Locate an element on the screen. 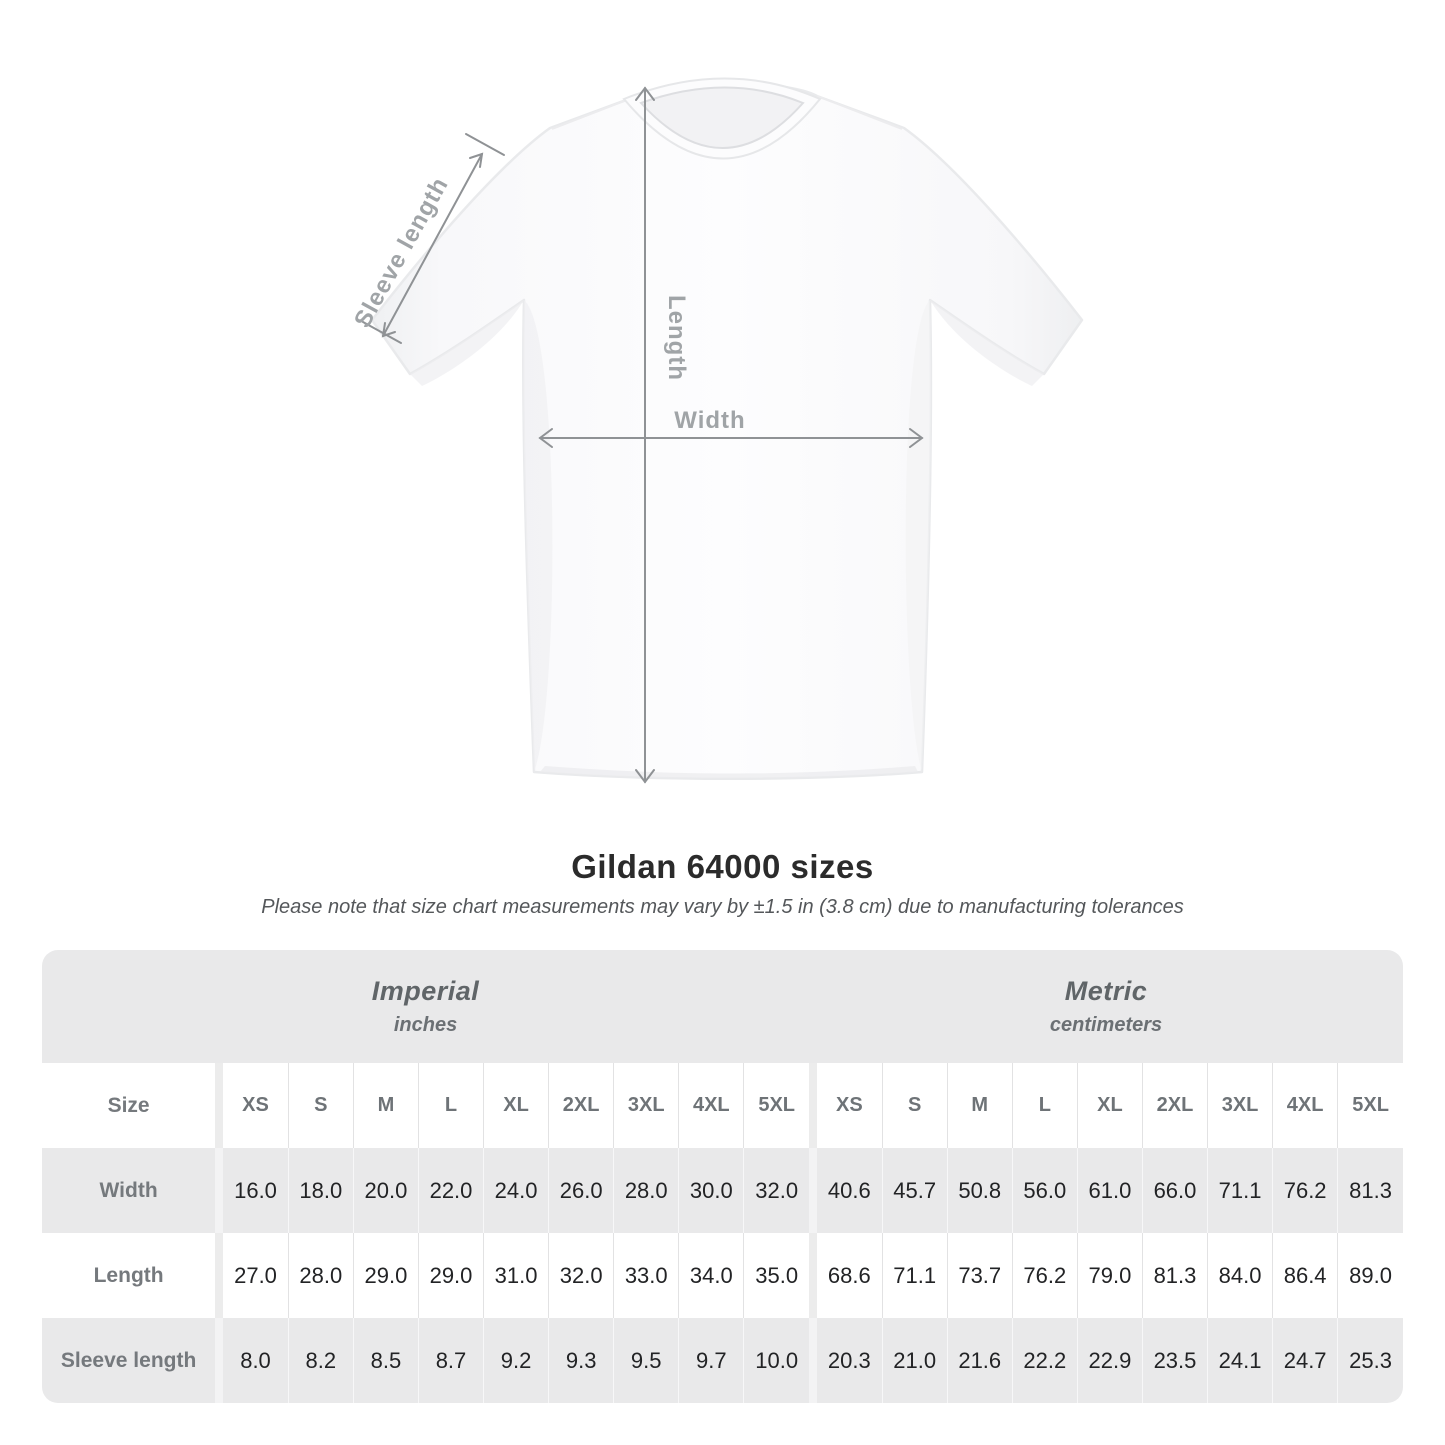 The height and width of the screenshot is (1445, 1445). width-diagram-label: Width is located at coordinates (709, 420).